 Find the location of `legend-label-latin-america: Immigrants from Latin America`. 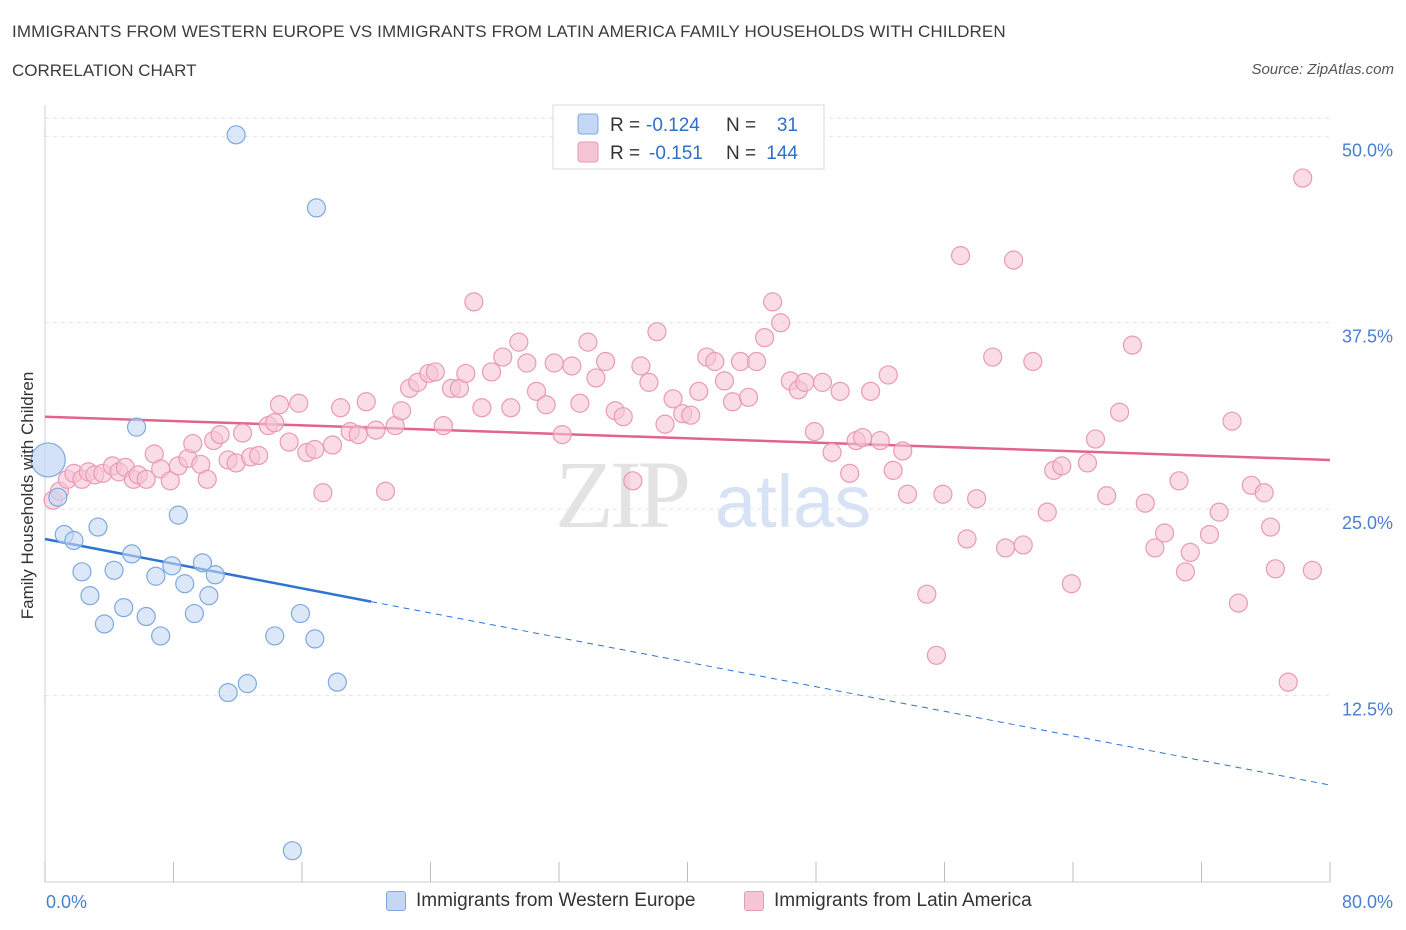

legend-label-latin-america: Immigrants from Latin America is located at coordinates (903, 900).